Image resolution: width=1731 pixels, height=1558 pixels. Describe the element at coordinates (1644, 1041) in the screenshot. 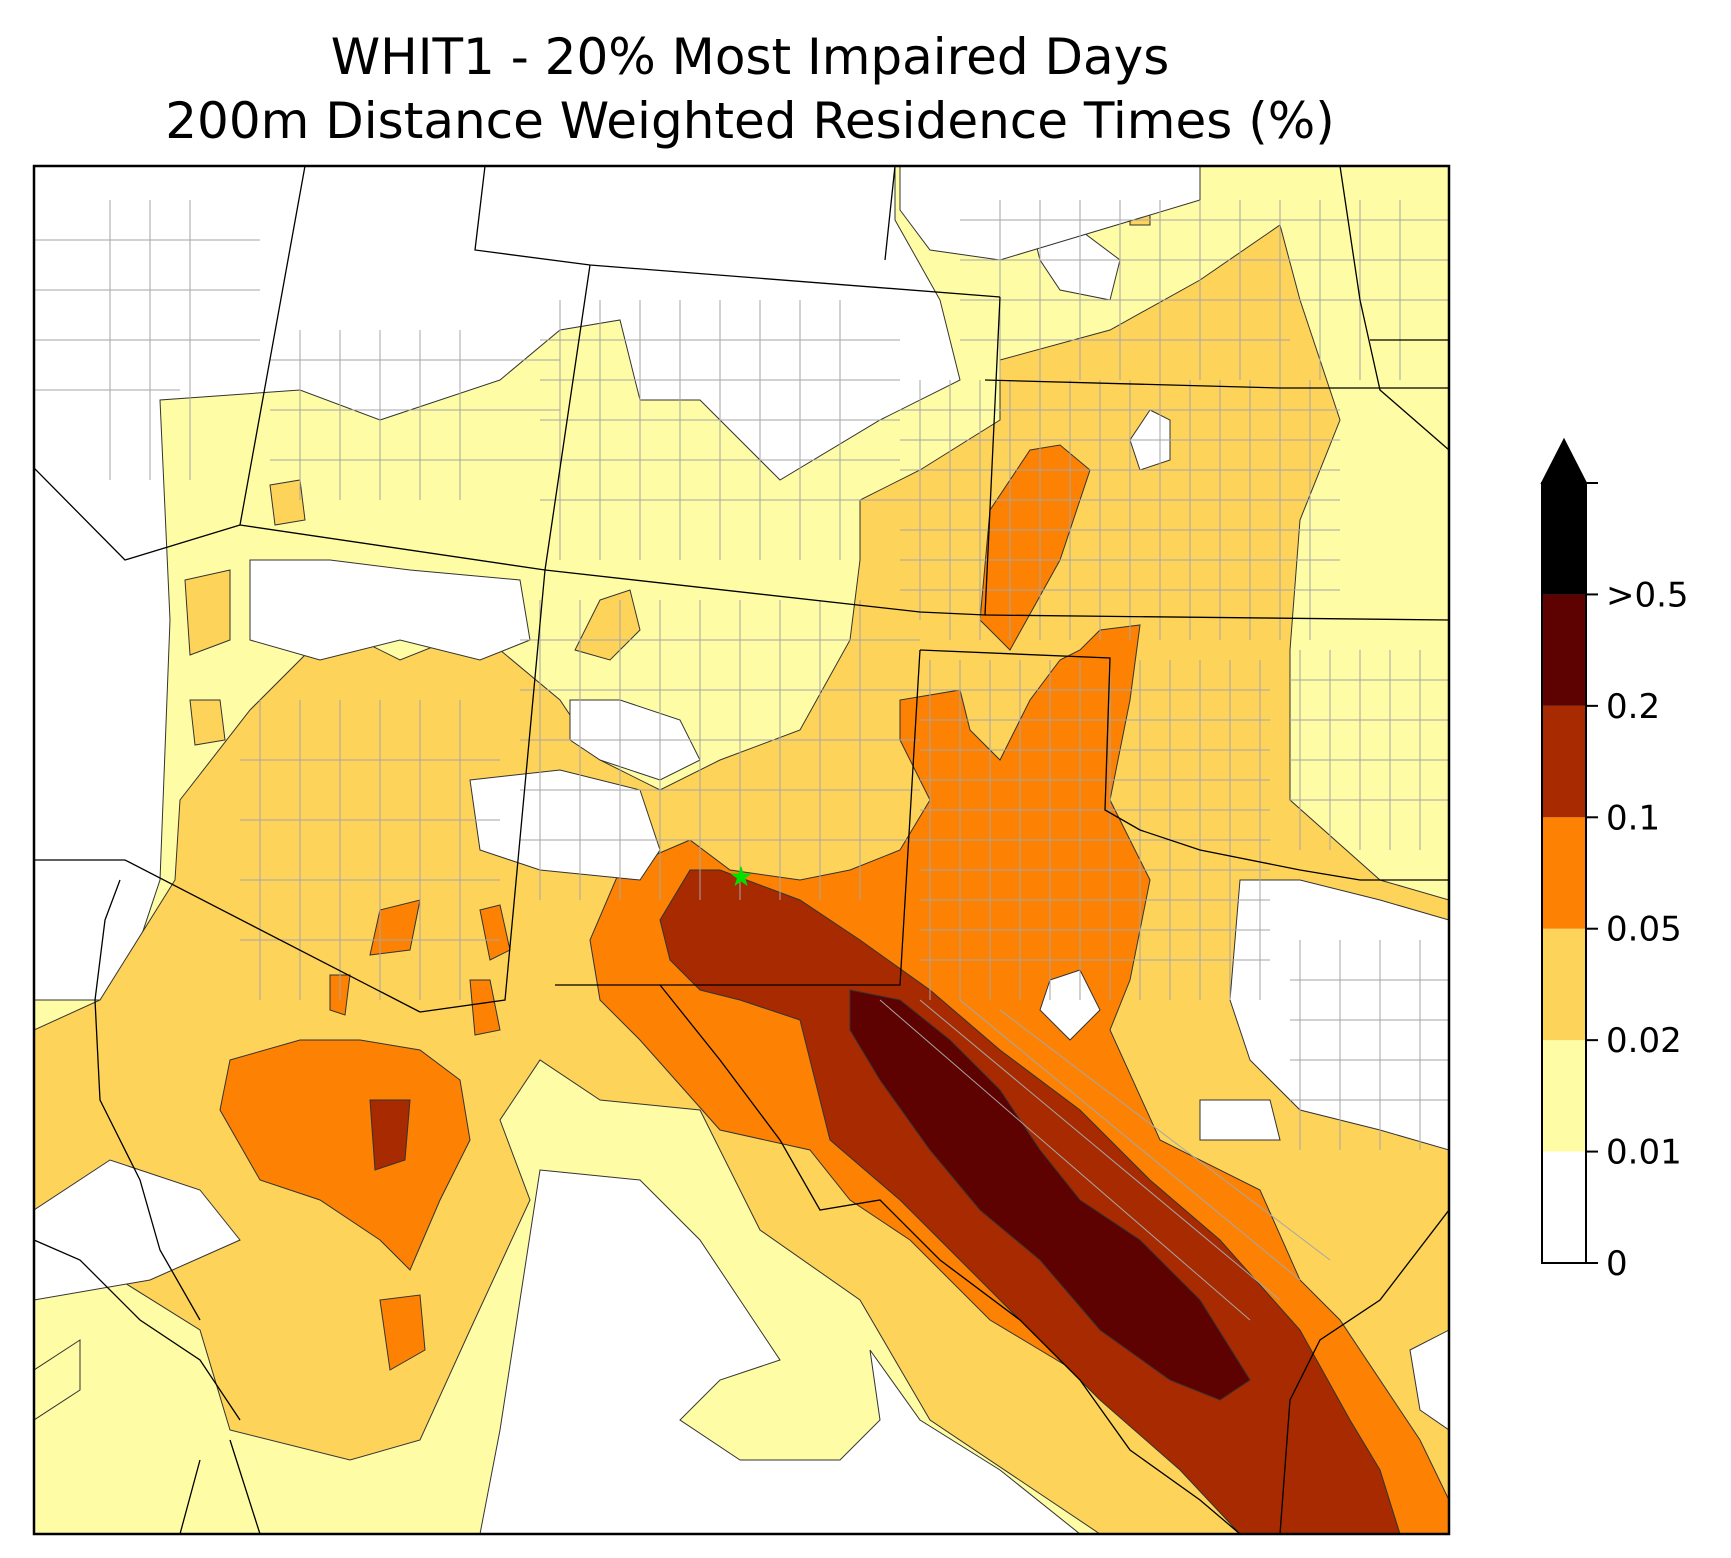

I see `colorbar-tick-label: 0.02` at that location.